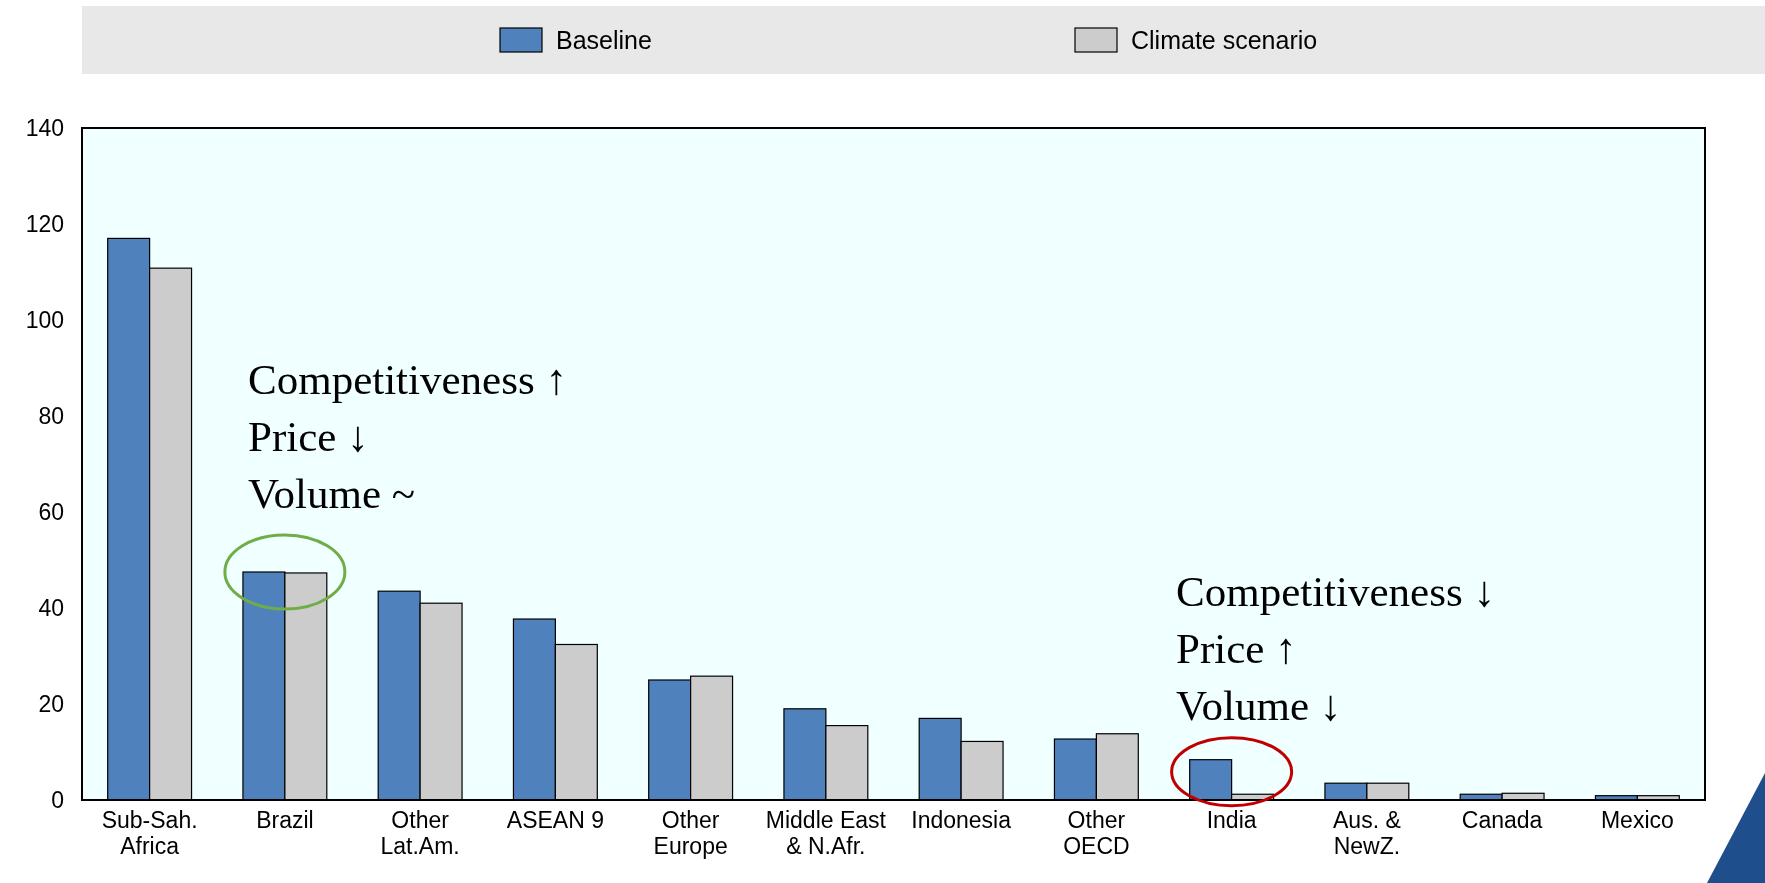 This screenshot has height=883, width=1765. I want to click on x-tick-label: Mexico, so click(1637, 820).